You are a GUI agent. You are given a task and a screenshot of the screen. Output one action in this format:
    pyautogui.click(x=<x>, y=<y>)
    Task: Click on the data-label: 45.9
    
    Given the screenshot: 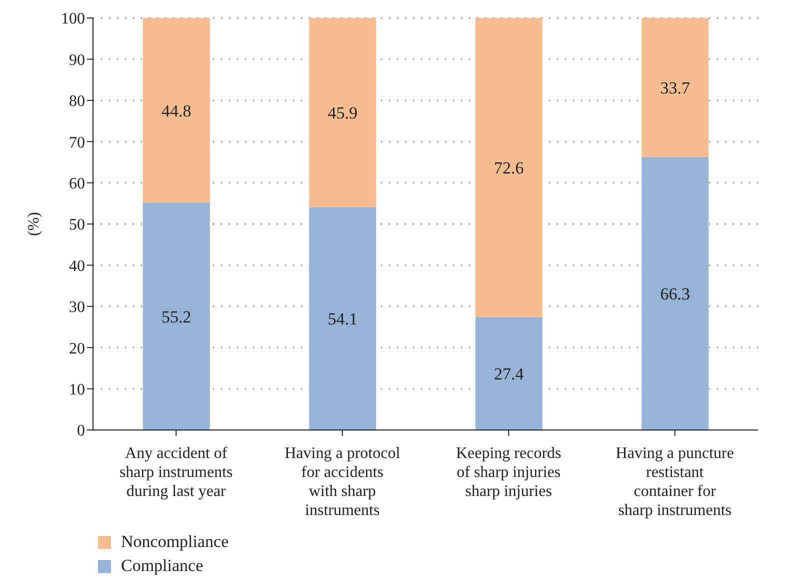 What is the action you would take?
    pyautogui.click(x=343, y=113)
    